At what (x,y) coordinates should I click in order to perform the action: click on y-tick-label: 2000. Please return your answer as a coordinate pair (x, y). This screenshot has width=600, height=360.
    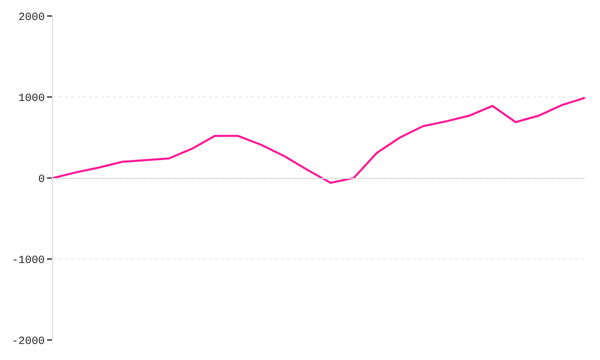
    Looking at the image, I should click on (31, 18).